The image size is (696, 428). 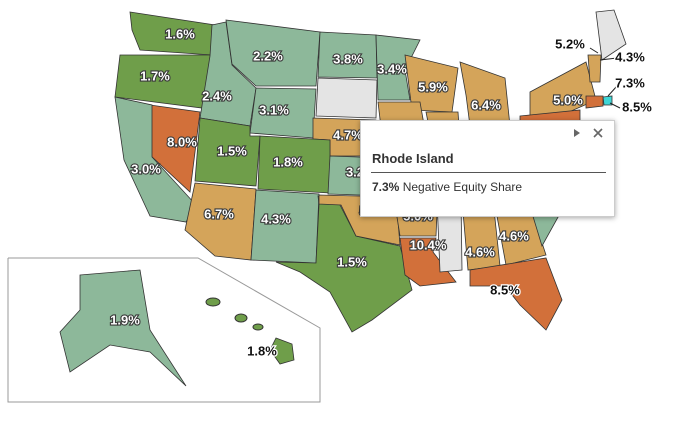 What do you see at coordinates (268, 55) in the screenshot?
I see `value-label: 2.2%` at bounding box center [268, 55].